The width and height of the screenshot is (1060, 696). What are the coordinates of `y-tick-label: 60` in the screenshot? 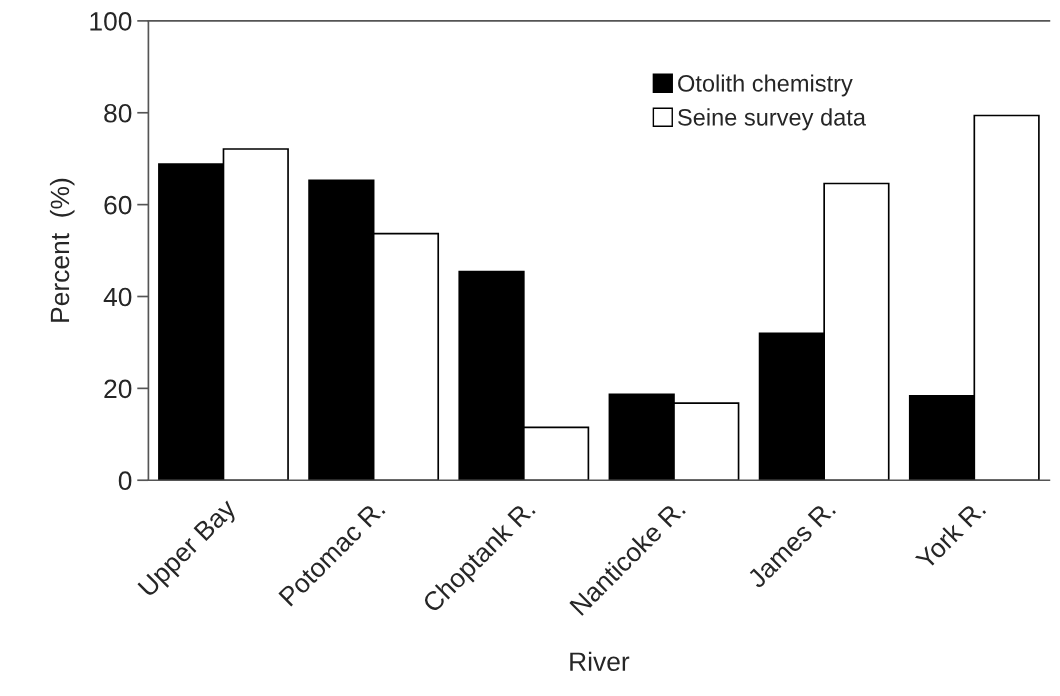 It's located at (118, 205).